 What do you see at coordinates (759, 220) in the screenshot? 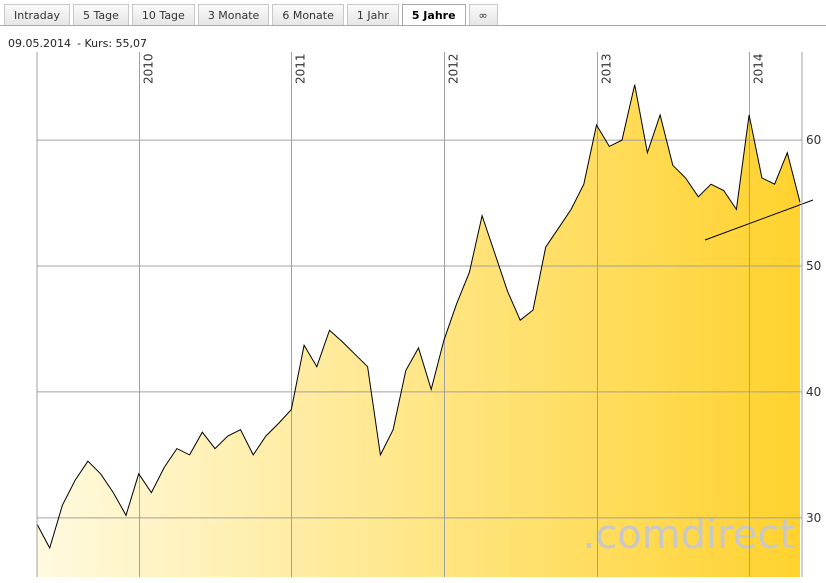
I see `trend-line` at bounding box center [759, 220].